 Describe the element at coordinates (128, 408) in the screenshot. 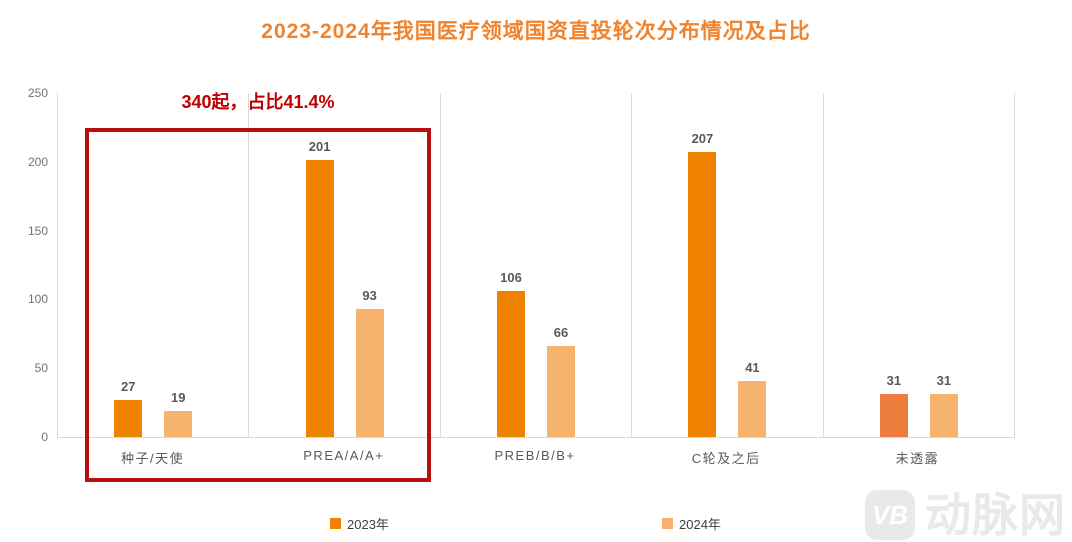

I see `bar-2023年-种子/天使: 27` at that location.